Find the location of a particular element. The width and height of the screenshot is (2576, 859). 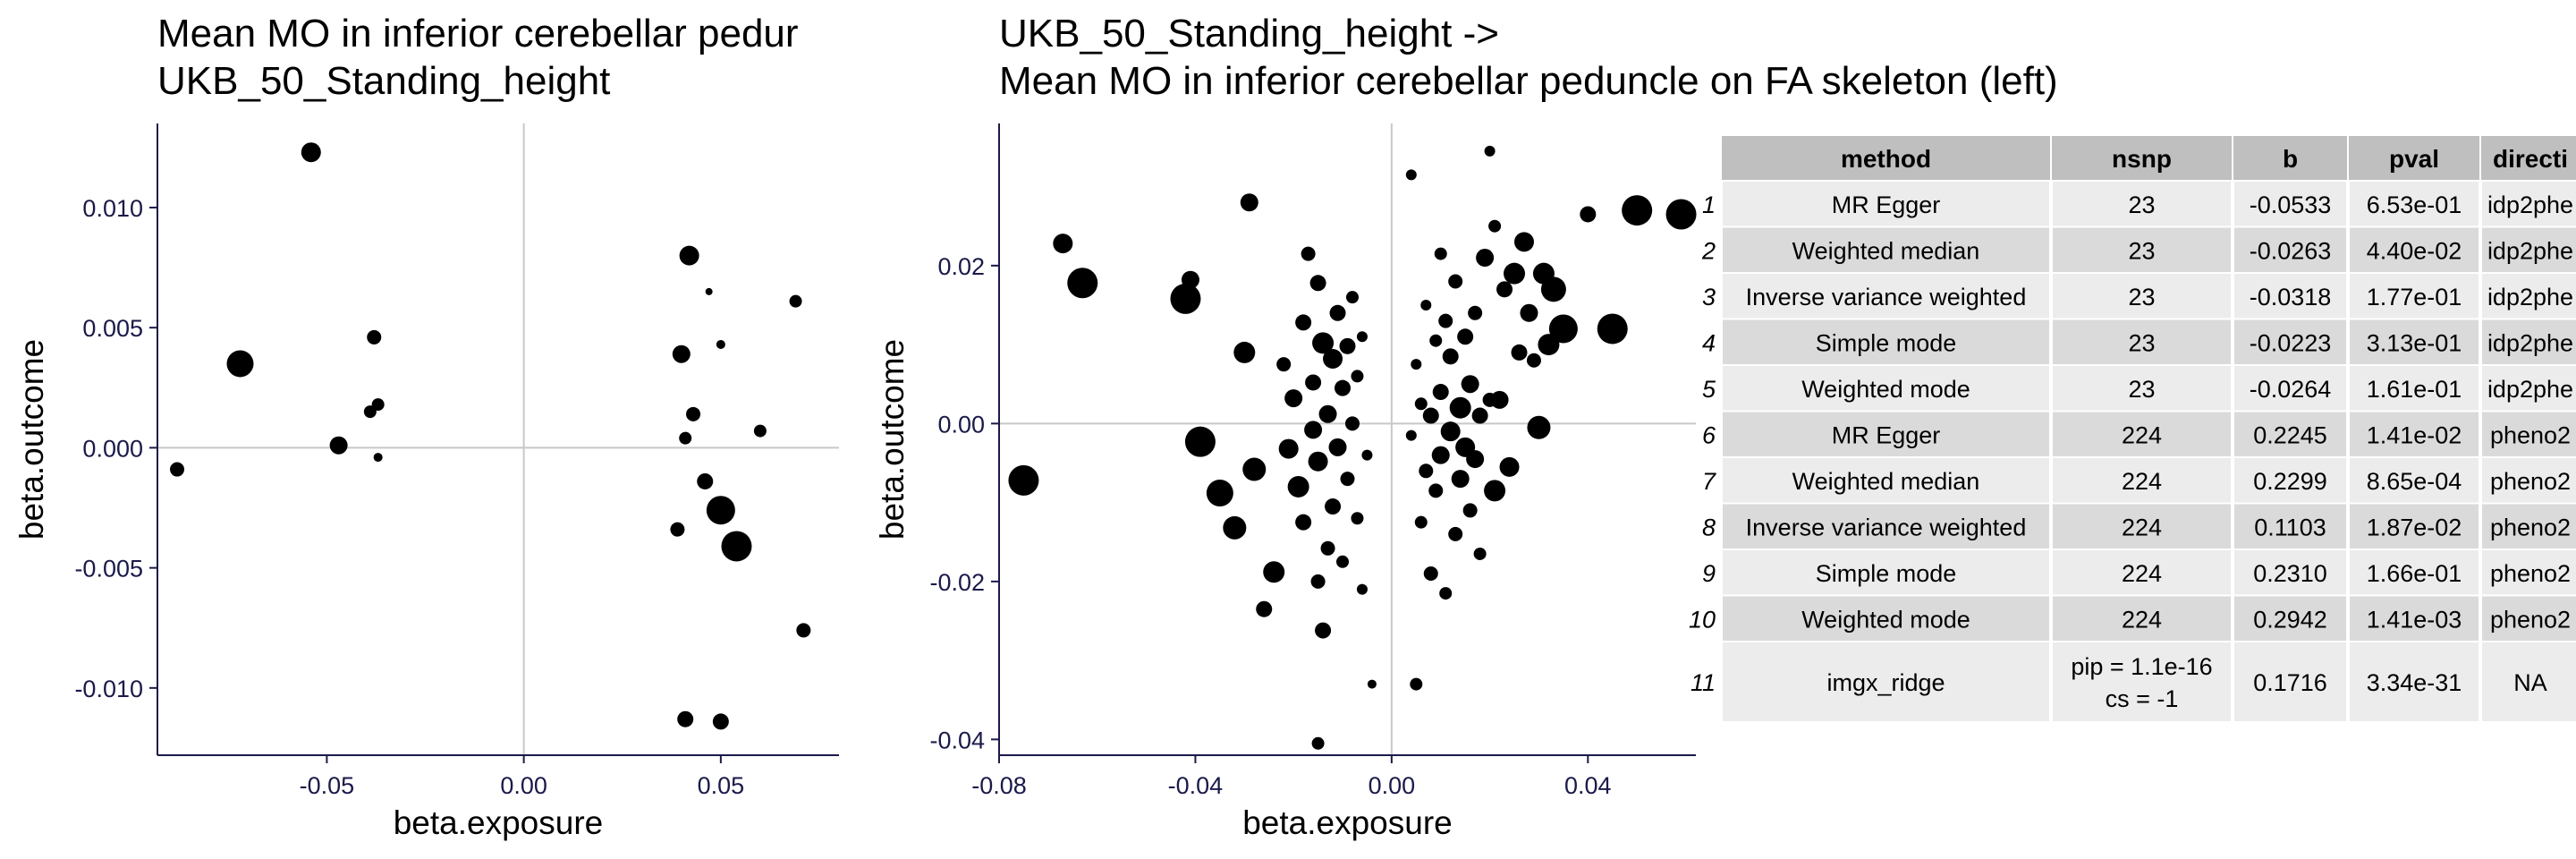

table-row-number: 4 is located at coordinates (1709, 342).